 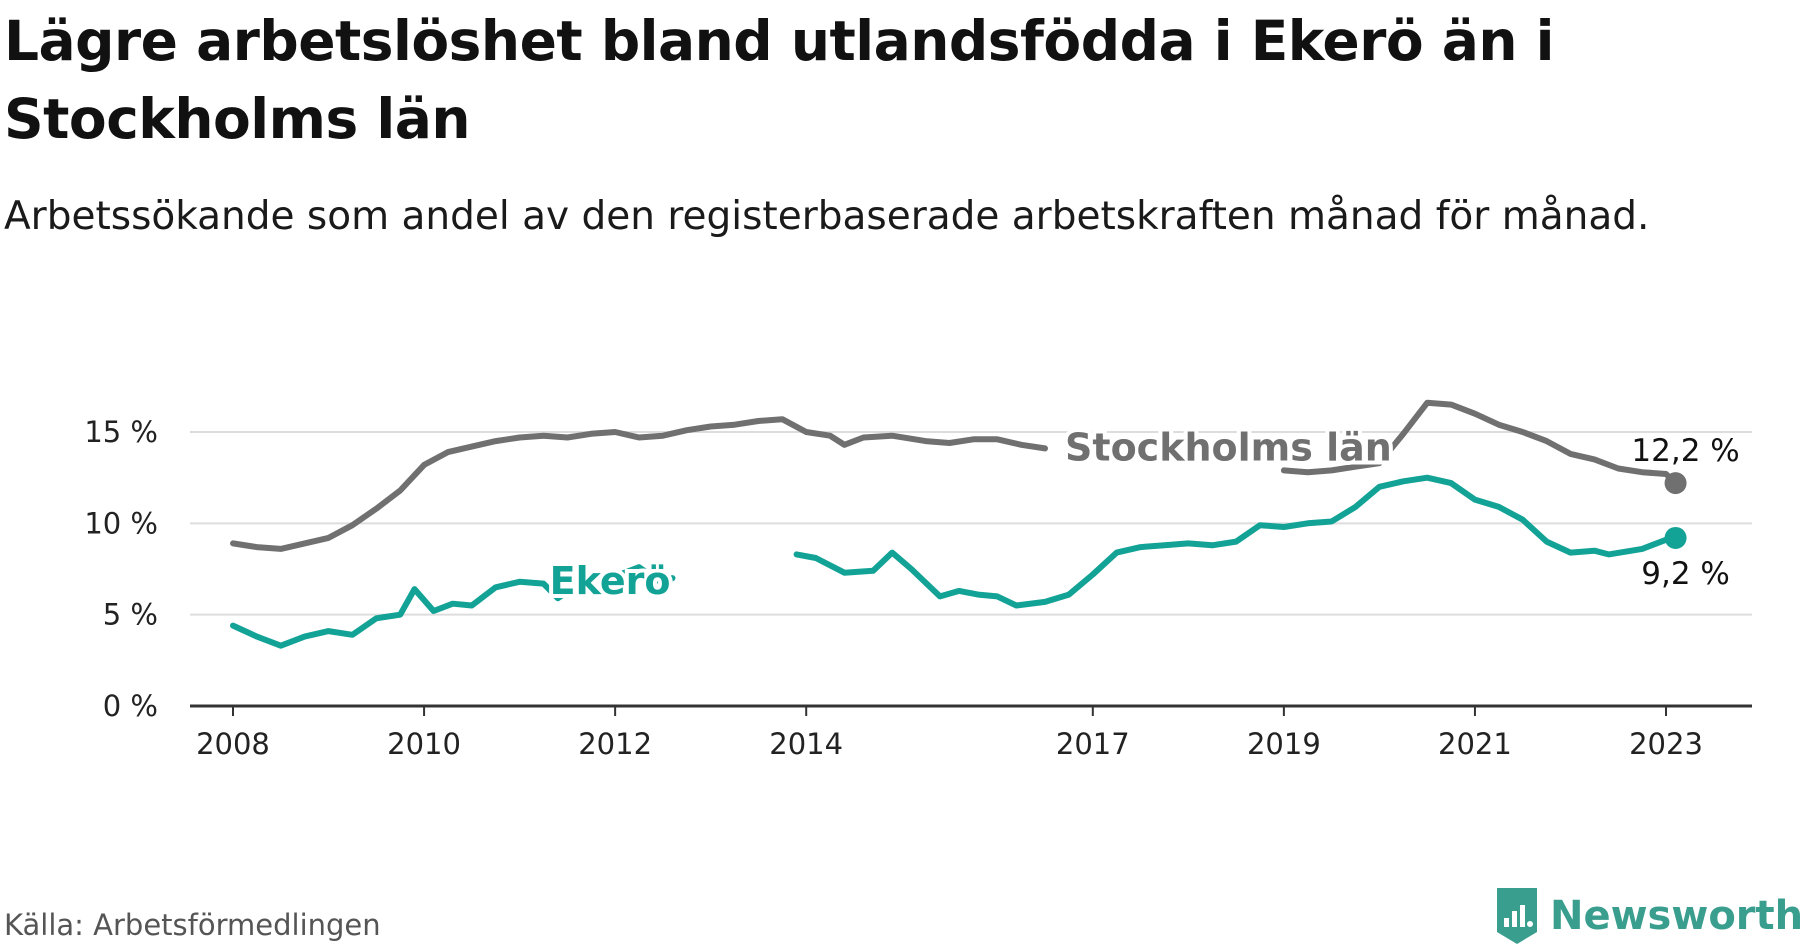 I want to click on series-end-value-ekero: 9,2 %, so click(x=1685, y=574).